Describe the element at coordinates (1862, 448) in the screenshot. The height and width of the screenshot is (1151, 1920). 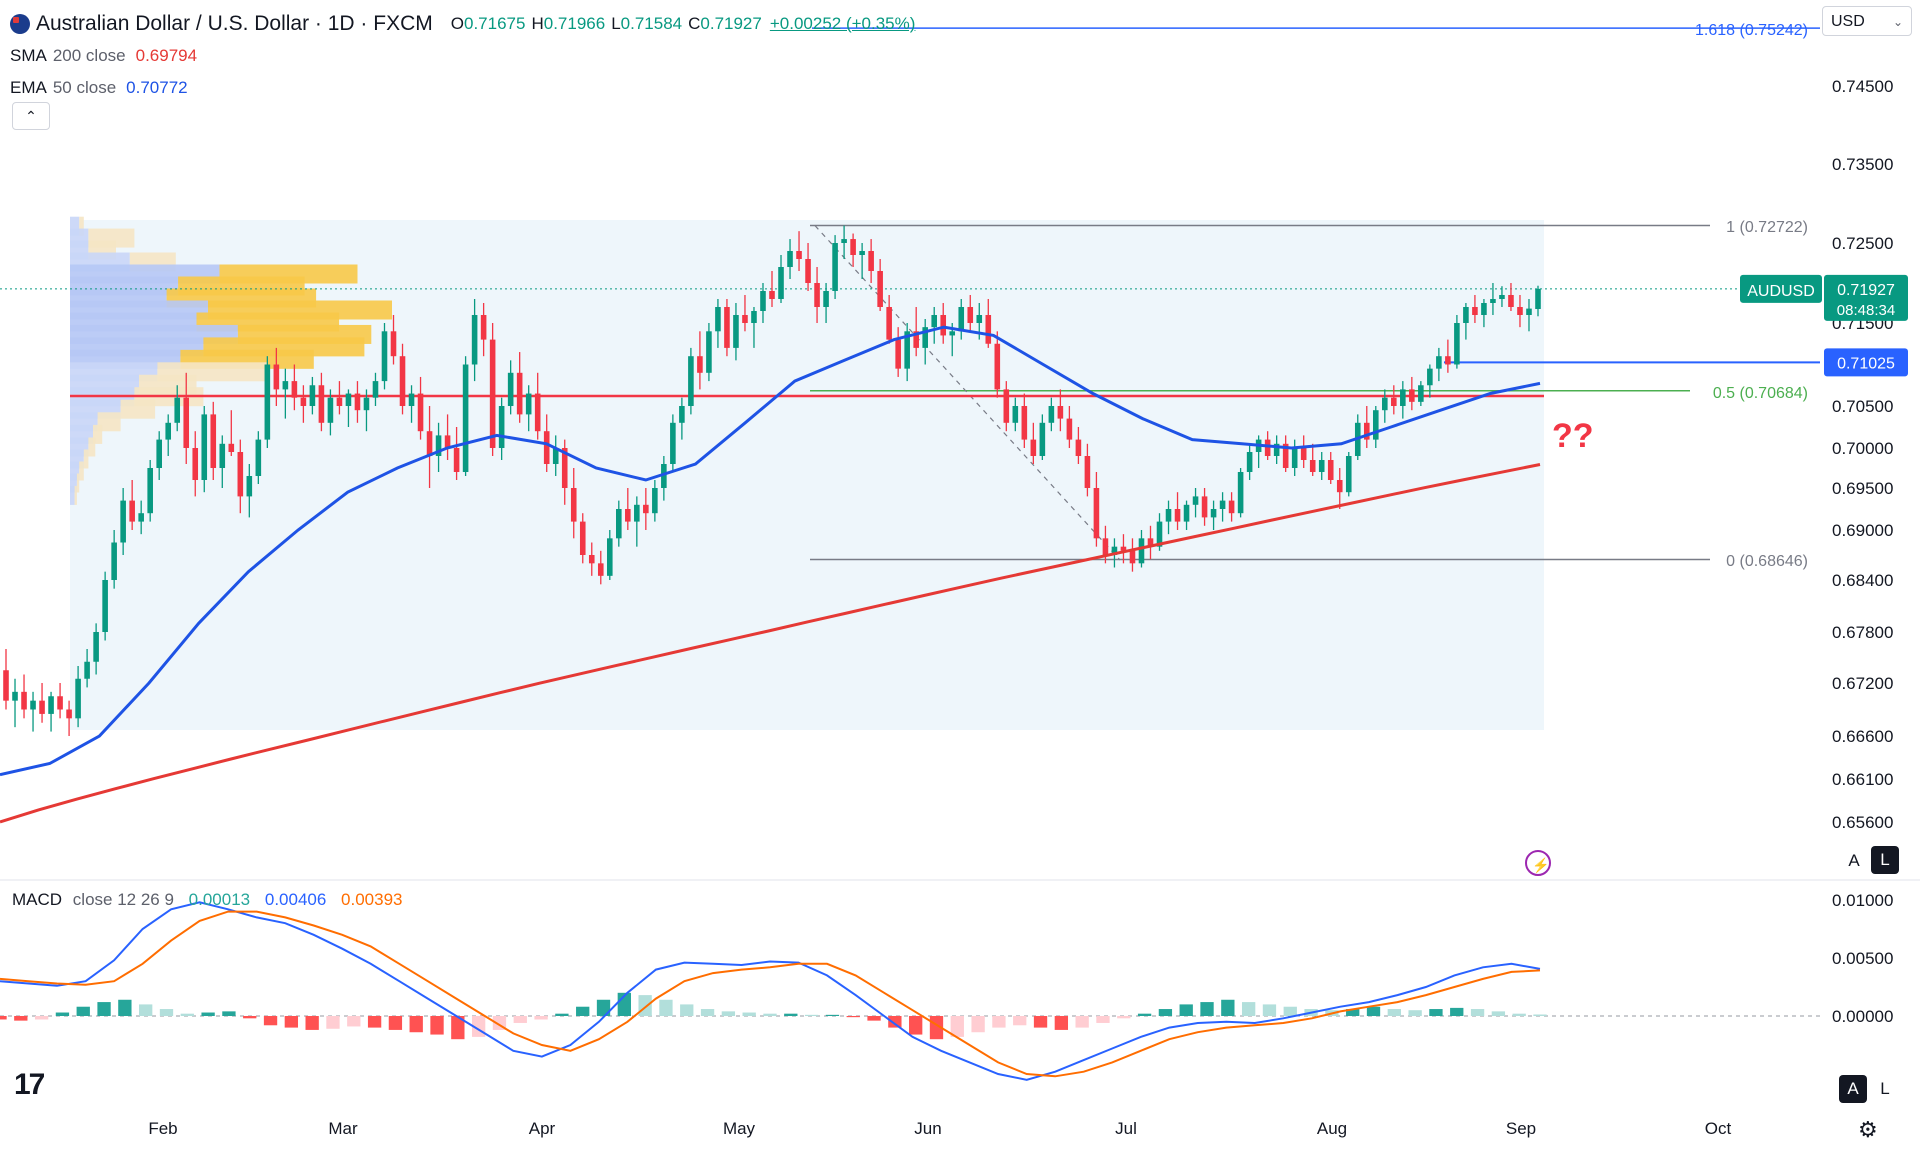
I see `price-tick-label: 0.70000` at that location.